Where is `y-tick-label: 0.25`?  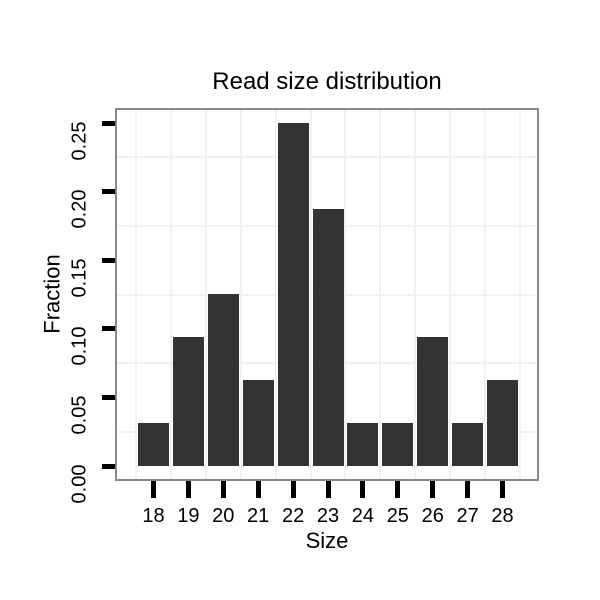
y-tick-label: 0.25 is located at coordinates (78, 140).